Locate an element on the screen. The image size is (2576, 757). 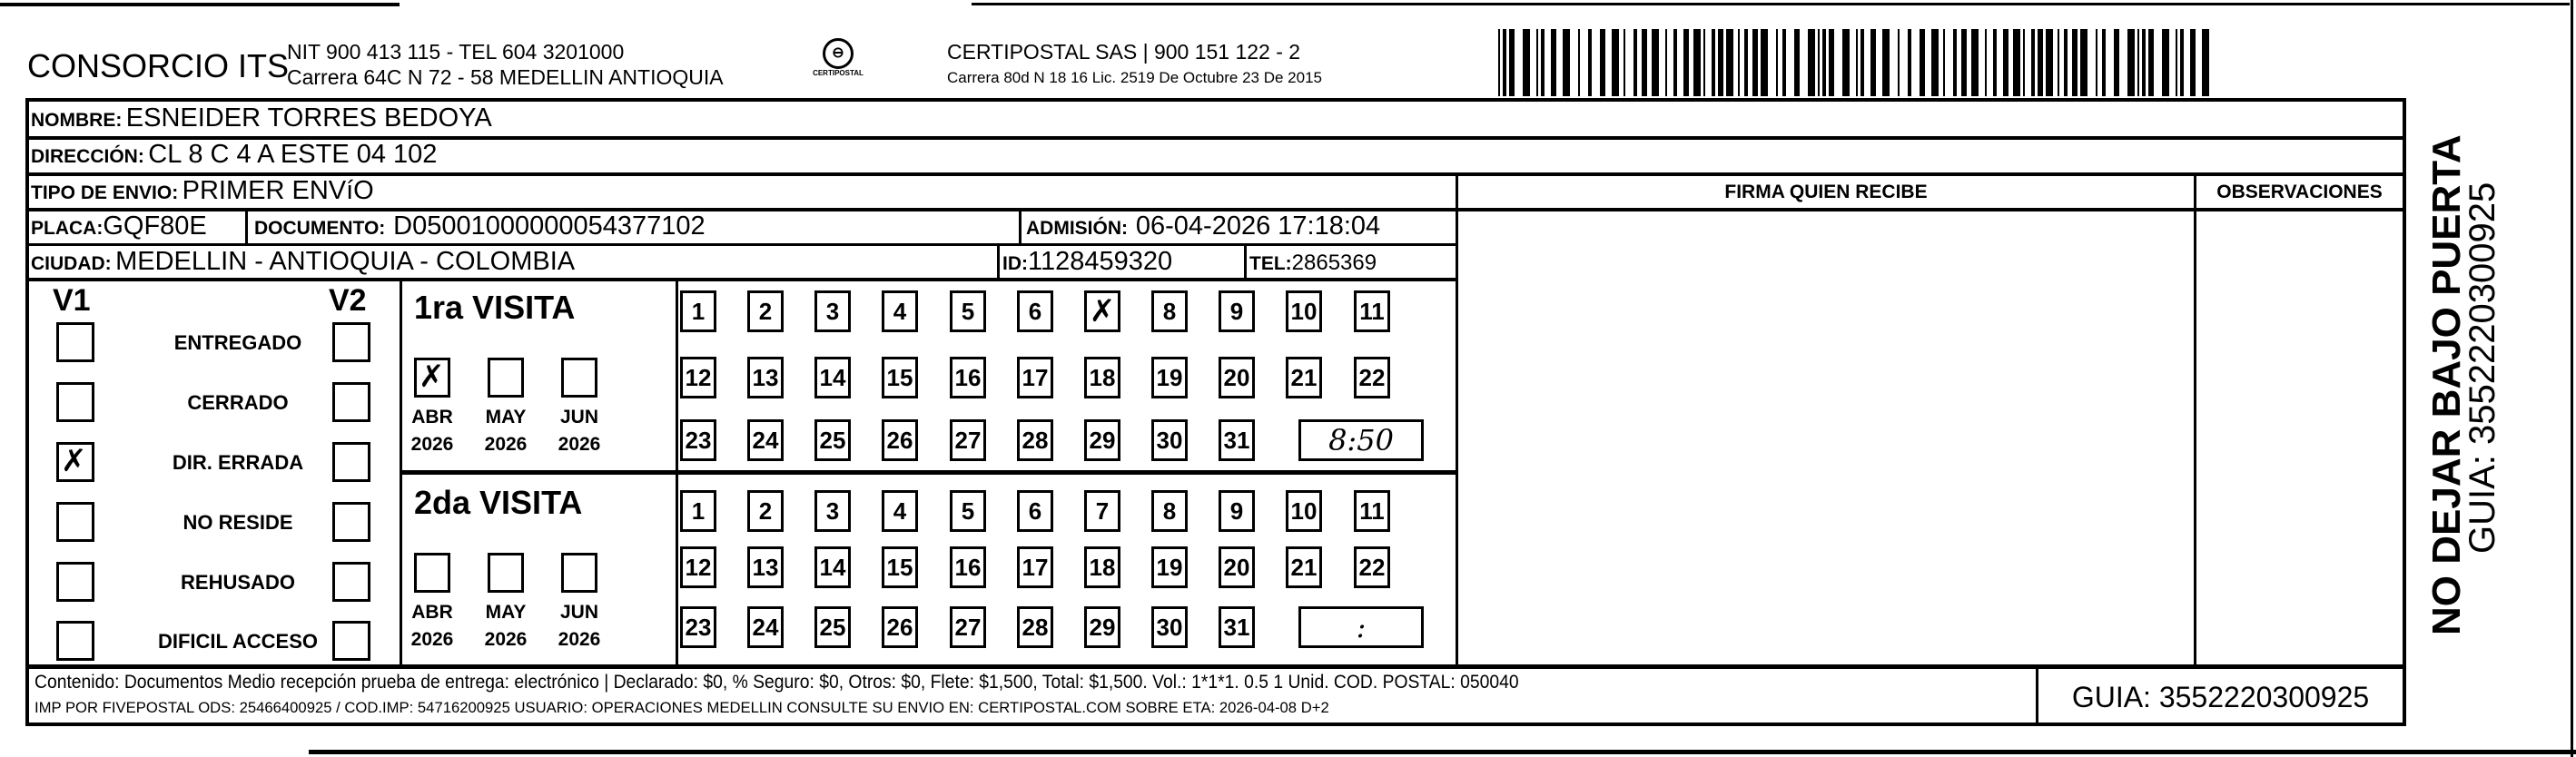
month-label: MAY is located at coordinates (506, 612).